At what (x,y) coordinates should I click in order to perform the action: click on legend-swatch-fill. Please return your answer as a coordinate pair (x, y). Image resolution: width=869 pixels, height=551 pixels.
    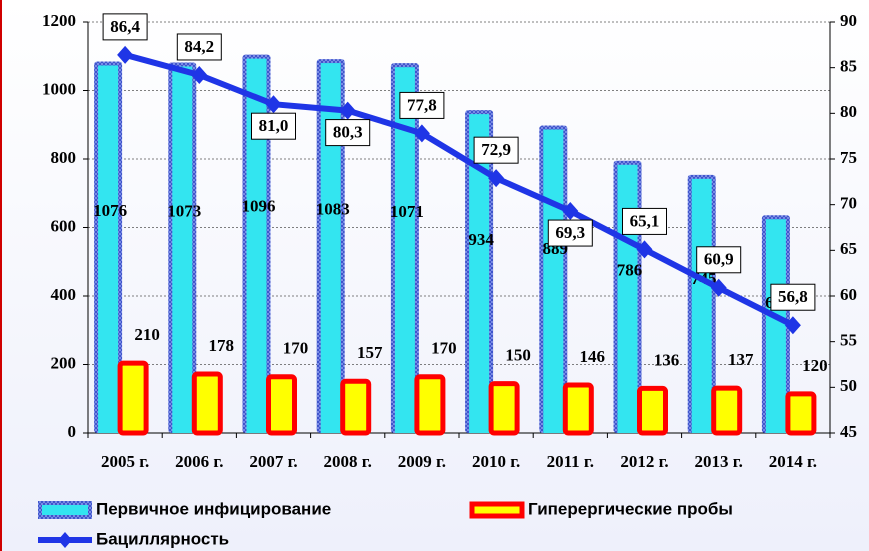
    Looking at the image, I should click on (65, 510).